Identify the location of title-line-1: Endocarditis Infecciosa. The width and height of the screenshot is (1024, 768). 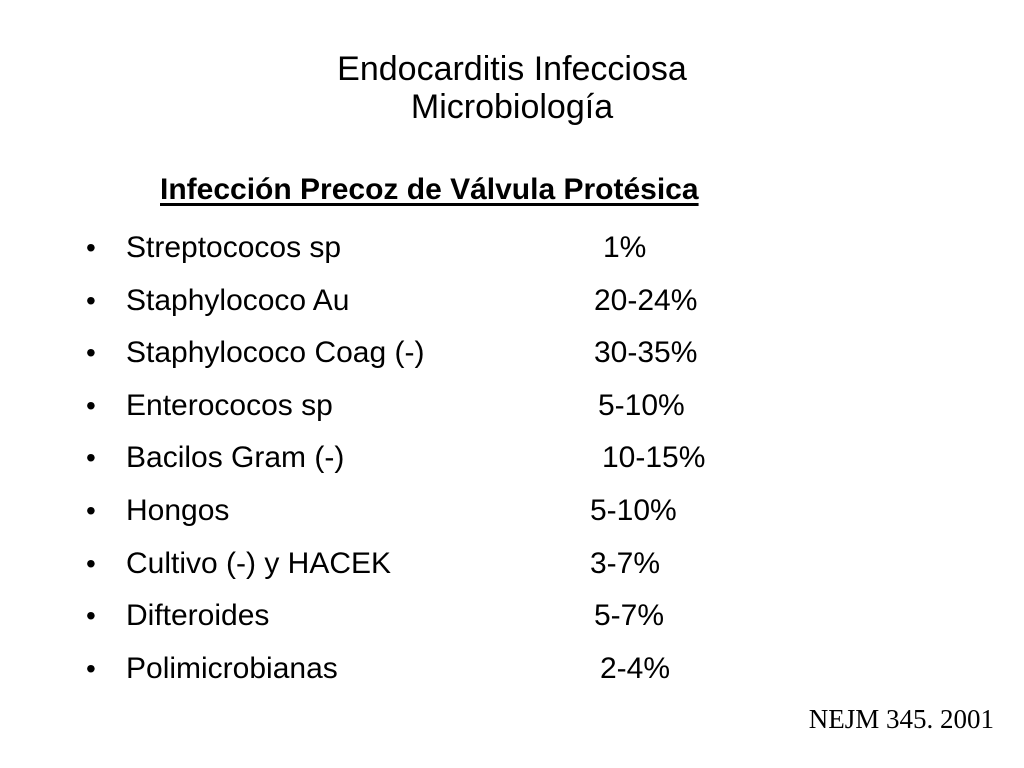
(512, 69).